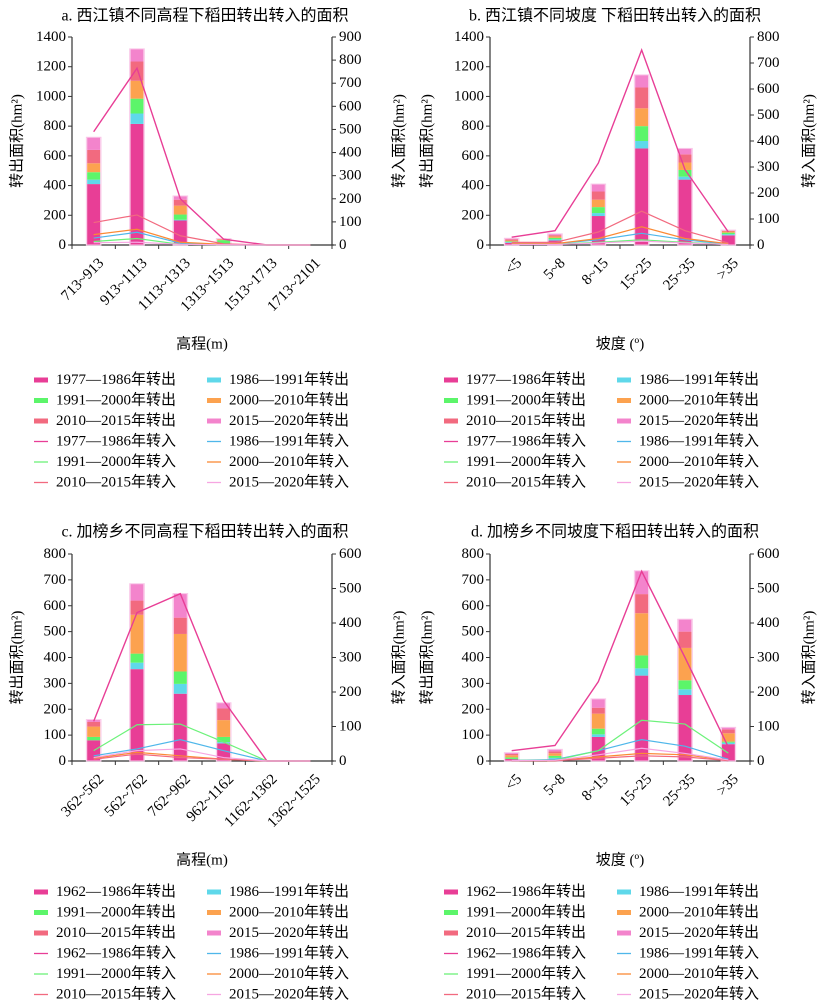  What do you see at coordinates (526, 379) in the screenshot?
I see `legend-label: 1977—1986年转出` at bounding box center [526, 379].